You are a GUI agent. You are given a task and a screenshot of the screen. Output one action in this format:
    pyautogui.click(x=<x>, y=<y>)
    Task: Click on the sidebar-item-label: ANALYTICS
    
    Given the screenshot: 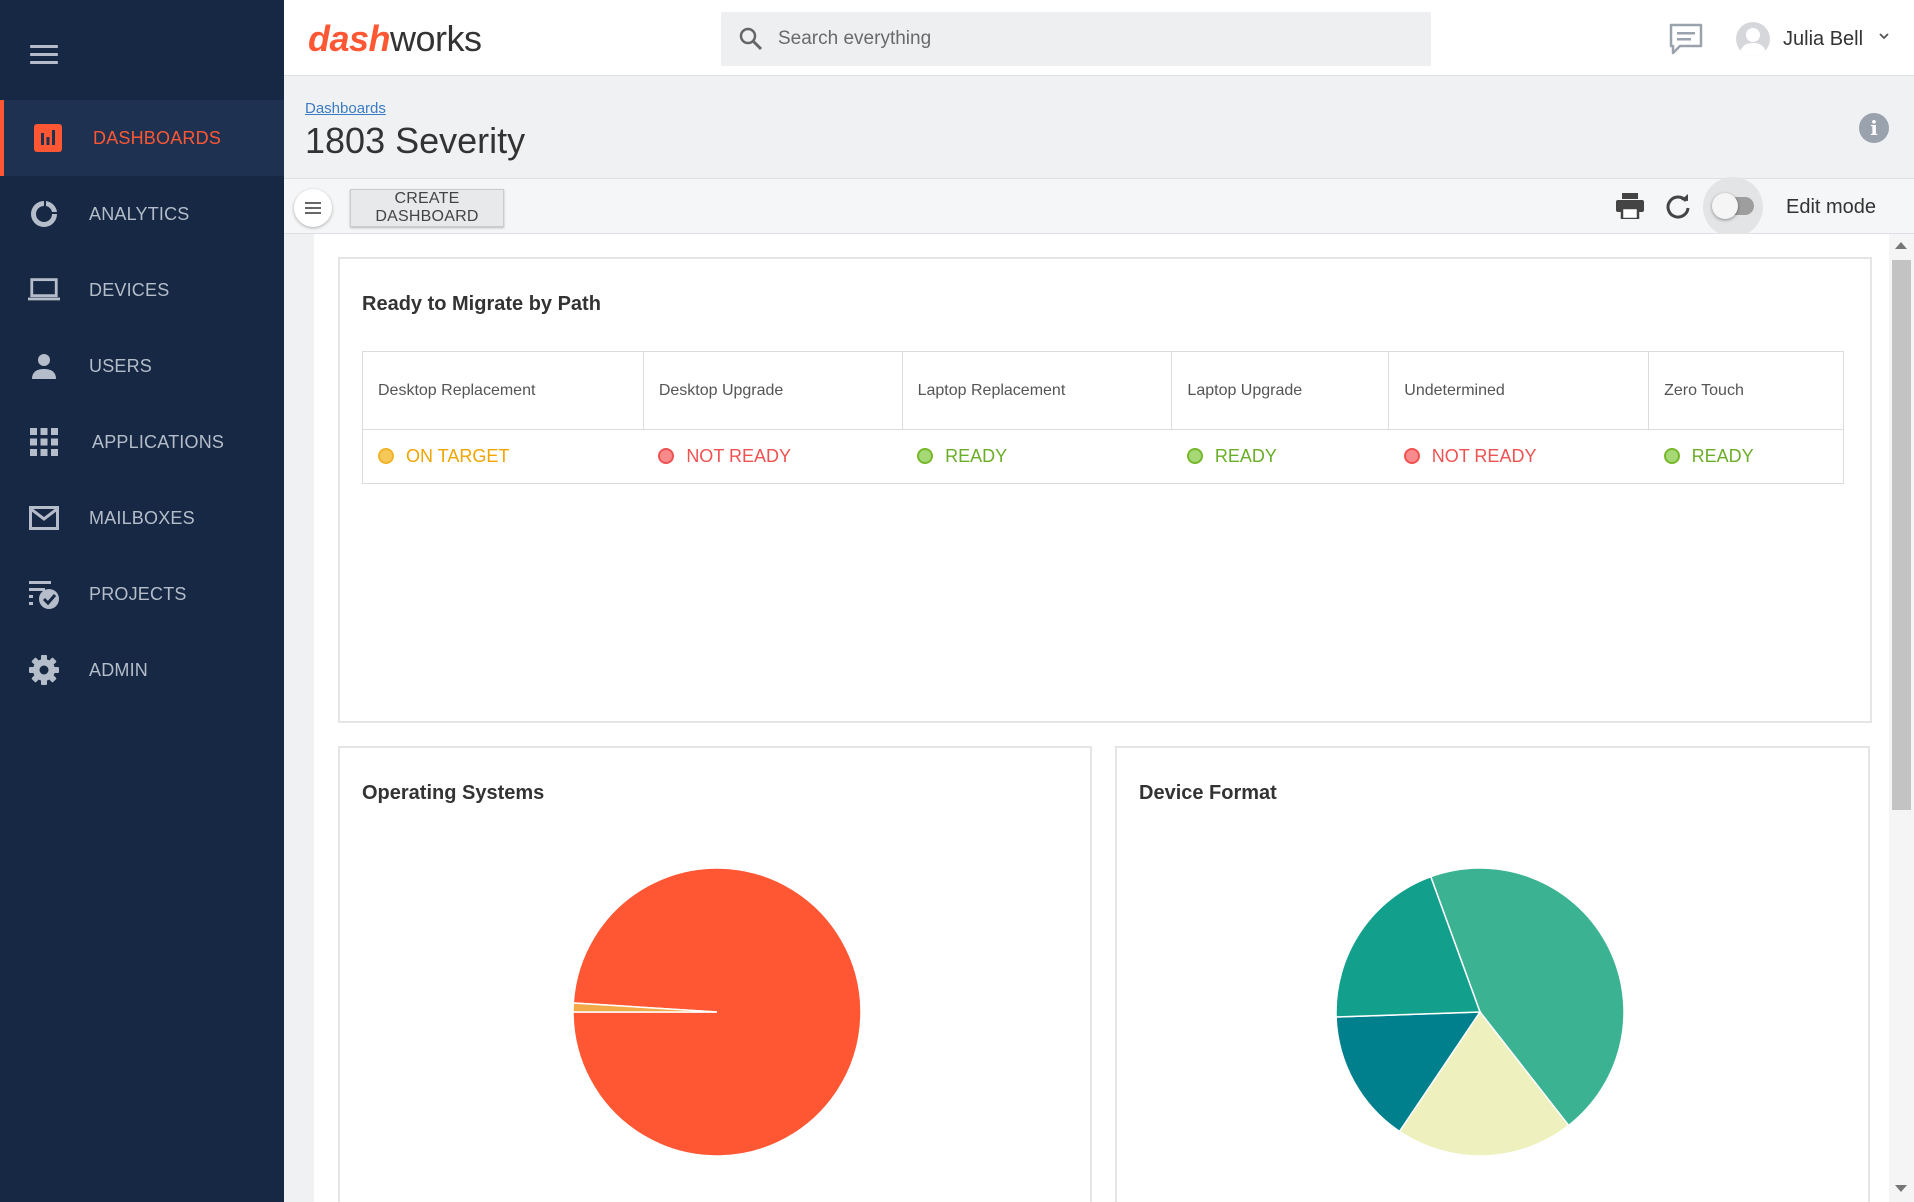 What is the action you would take?
    pyautogui.click(x=139, y=213)
    